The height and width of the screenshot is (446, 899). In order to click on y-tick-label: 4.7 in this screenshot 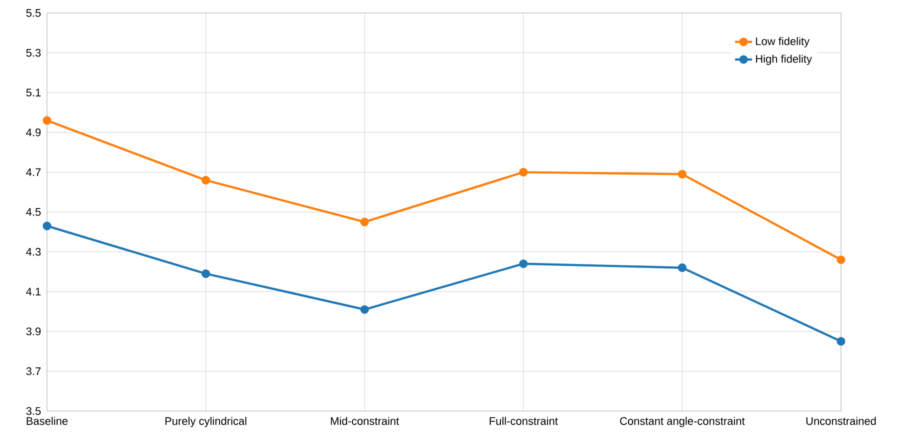, I will do `click(33, 172)`.